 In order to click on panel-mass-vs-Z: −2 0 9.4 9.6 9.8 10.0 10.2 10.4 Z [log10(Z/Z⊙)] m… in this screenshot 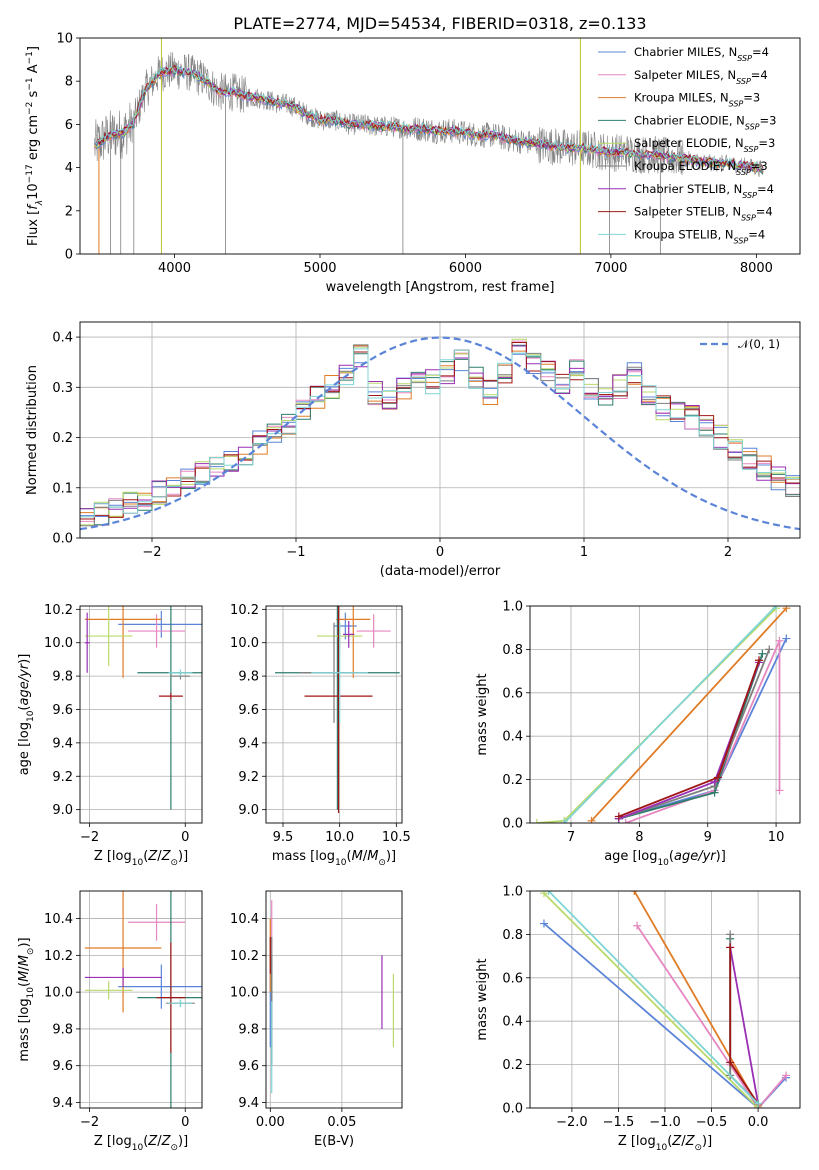, I will do `click(110, 1021)`.